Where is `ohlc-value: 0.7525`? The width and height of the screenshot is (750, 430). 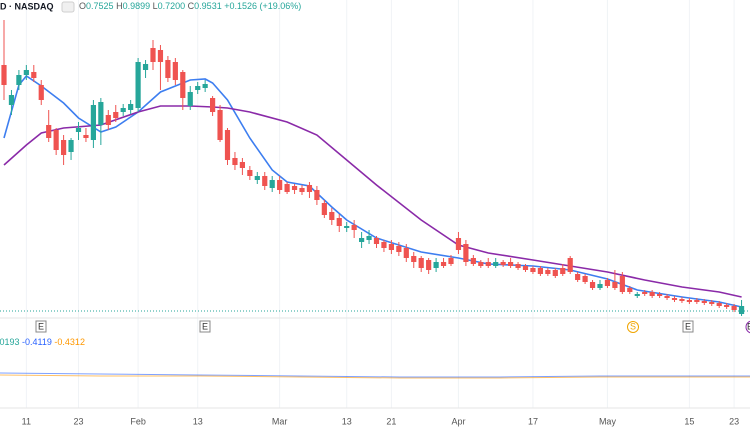
ohlc-value: 0.7525 is located at coordinates (100, 6).